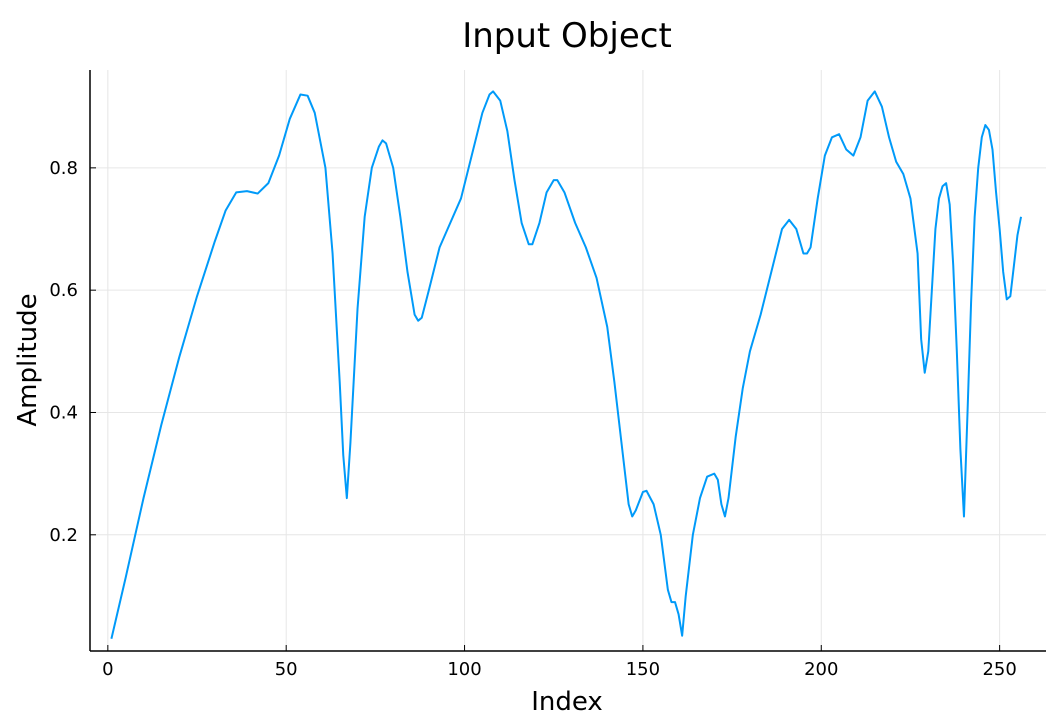 The width and height of the screenshot is (1060, 720). What do you see at coordinates (63, 168) in the screenshot?
I see `y-tick-label-3: 0.8` at bounding box center [63, 168].